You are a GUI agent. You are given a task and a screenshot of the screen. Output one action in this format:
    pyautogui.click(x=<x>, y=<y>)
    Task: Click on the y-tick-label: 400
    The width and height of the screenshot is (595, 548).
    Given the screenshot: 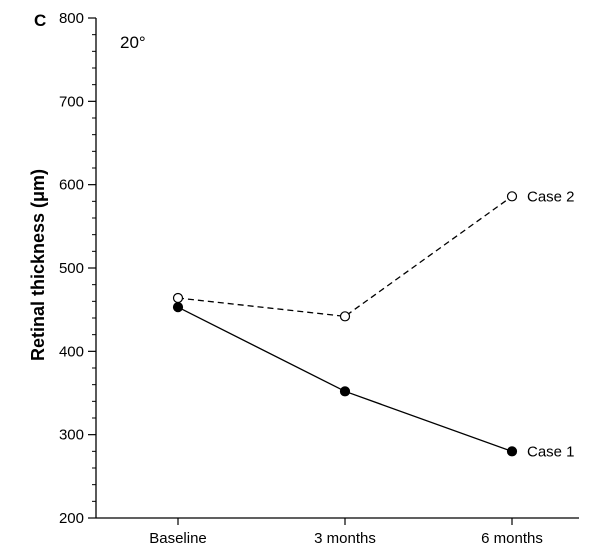 What is the action you would take?
    pyautogui.click(x=71, y=351)
    